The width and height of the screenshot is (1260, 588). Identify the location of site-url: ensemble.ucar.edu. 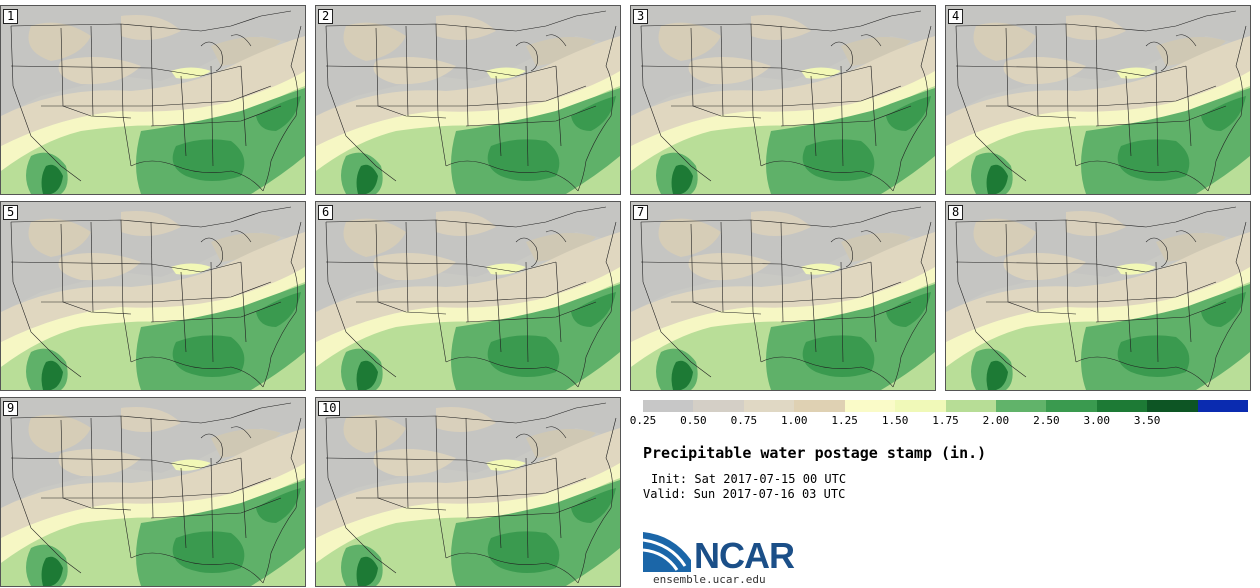
(709, 579).